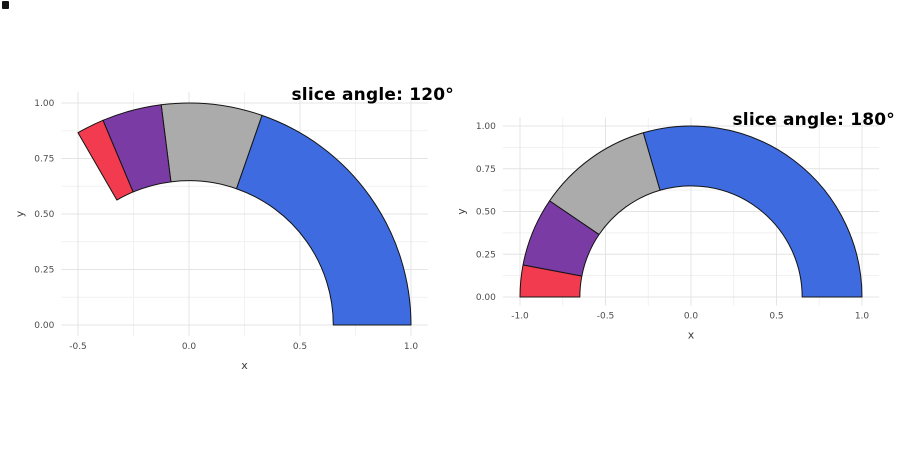 This screenshot has width=900, height=450. I want to click on chart-title: slice angle: 120°, so click(372, 95).